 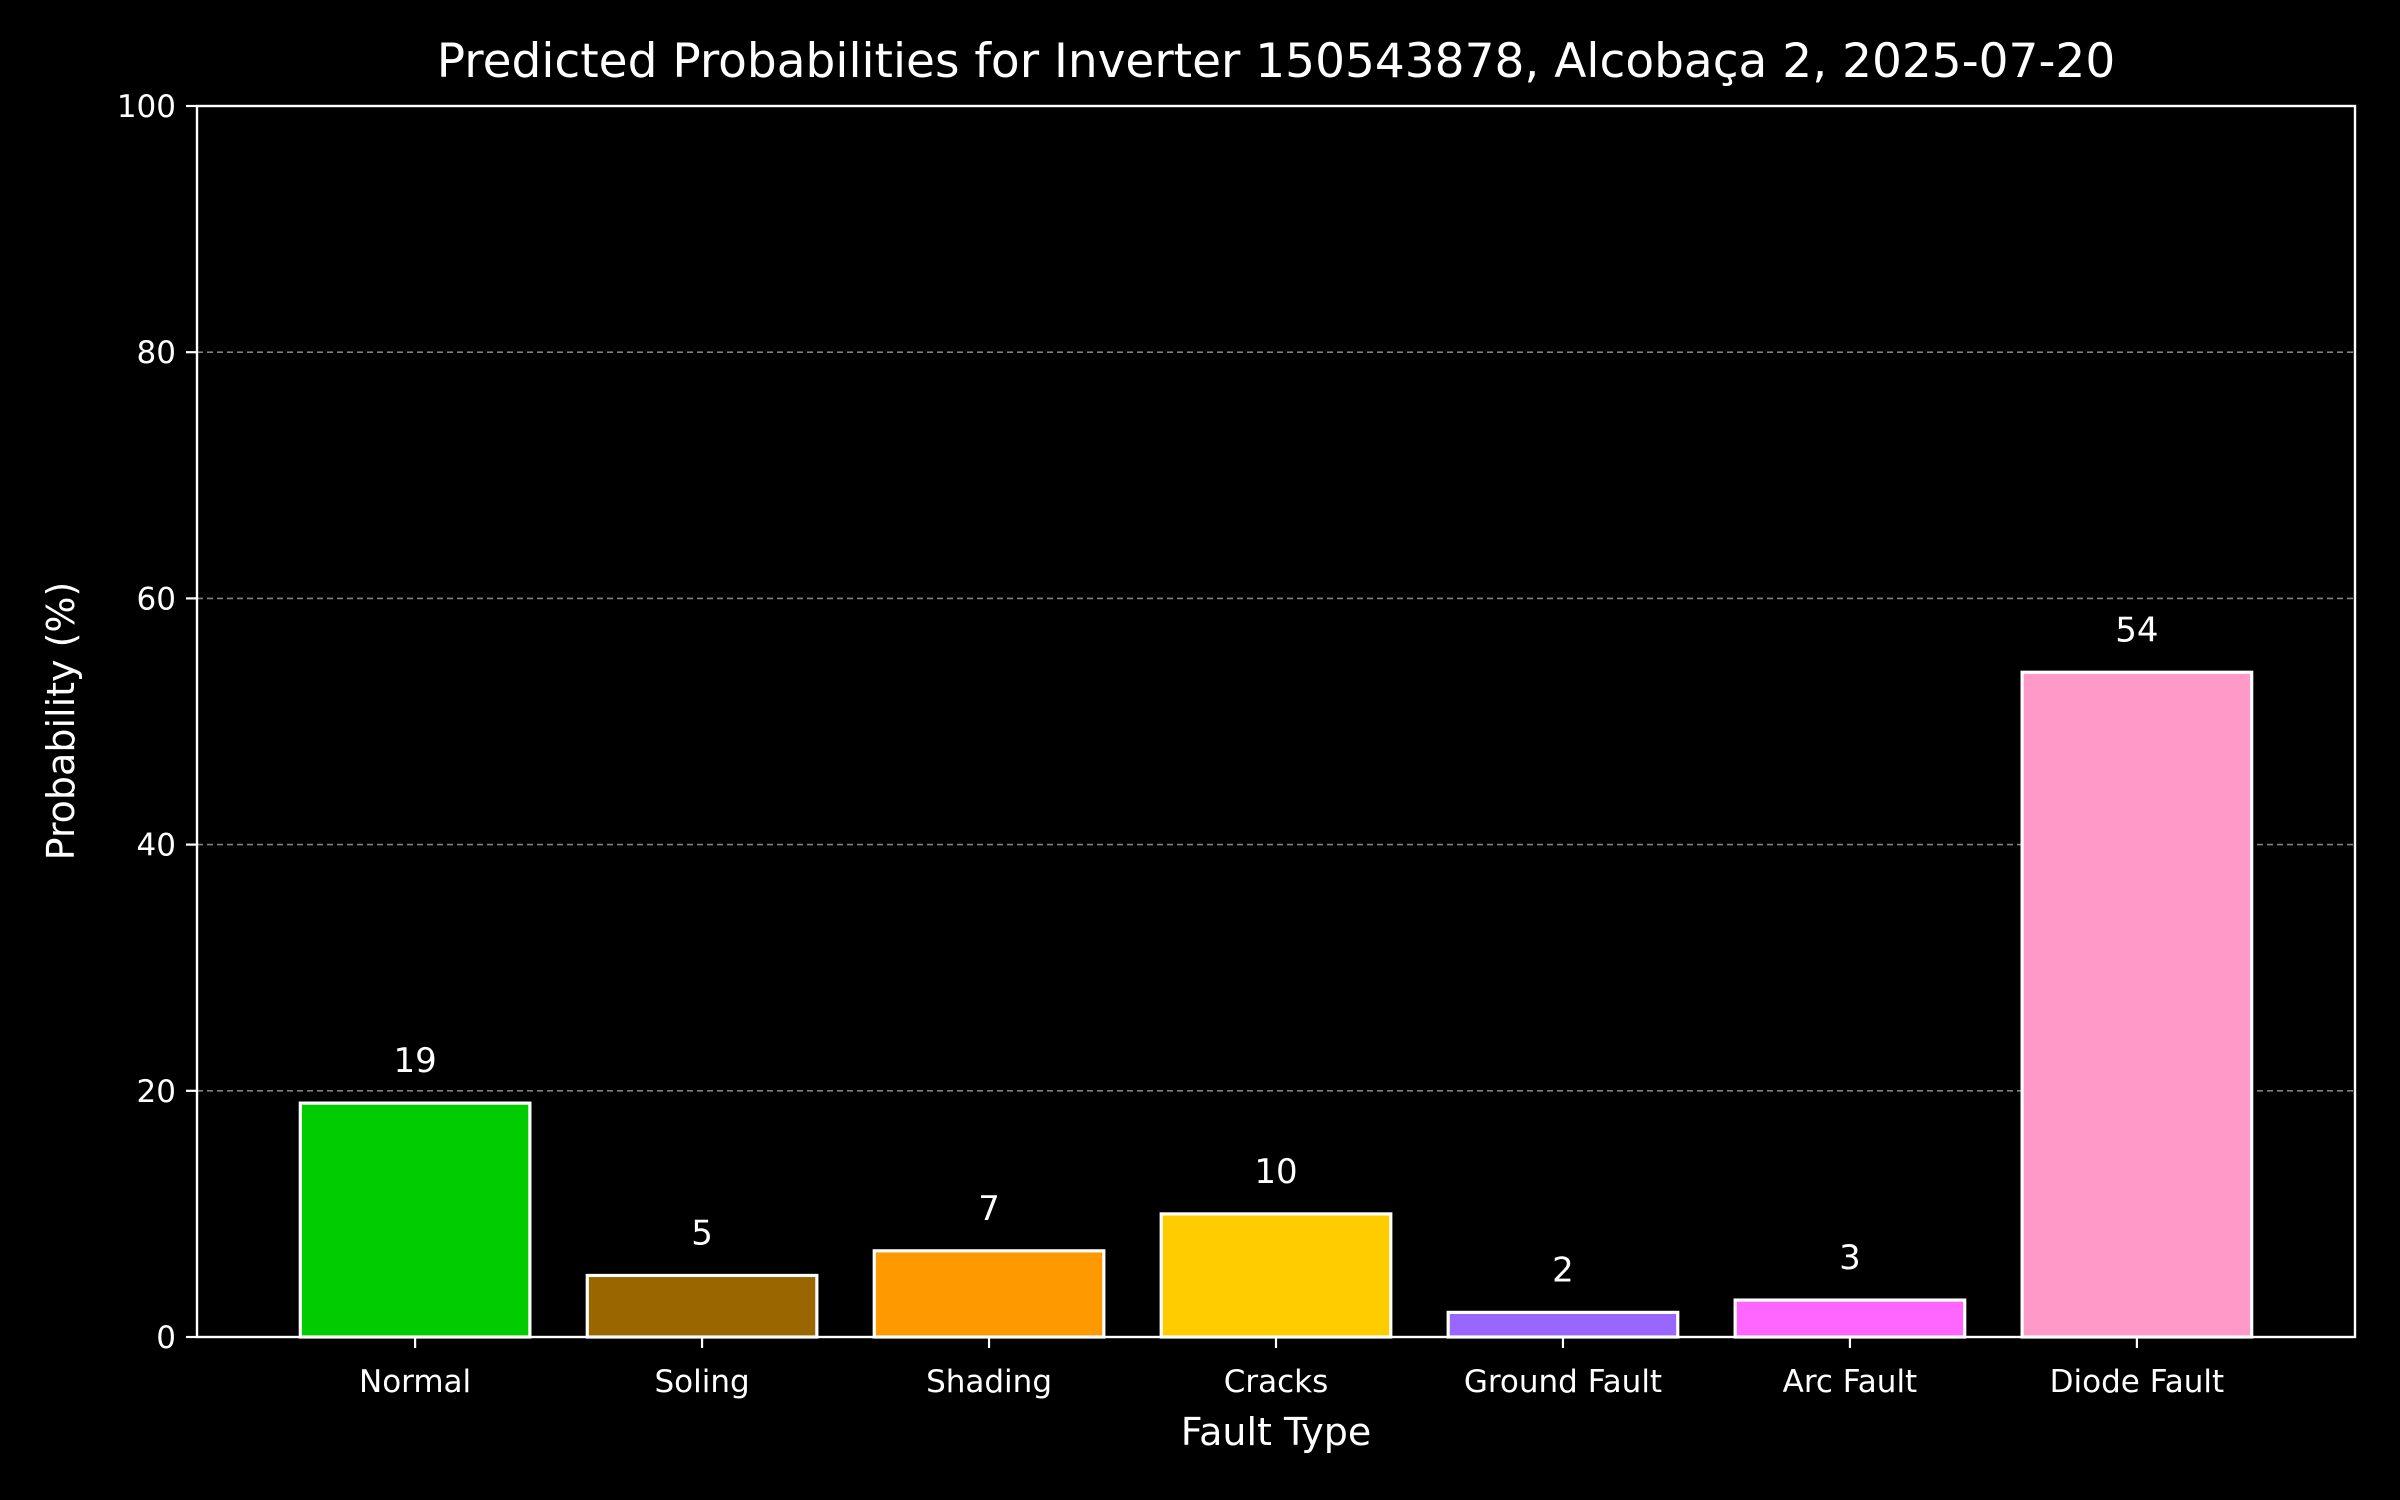 I want to click on y-tick-label: 40, so click(x=156, y=846).